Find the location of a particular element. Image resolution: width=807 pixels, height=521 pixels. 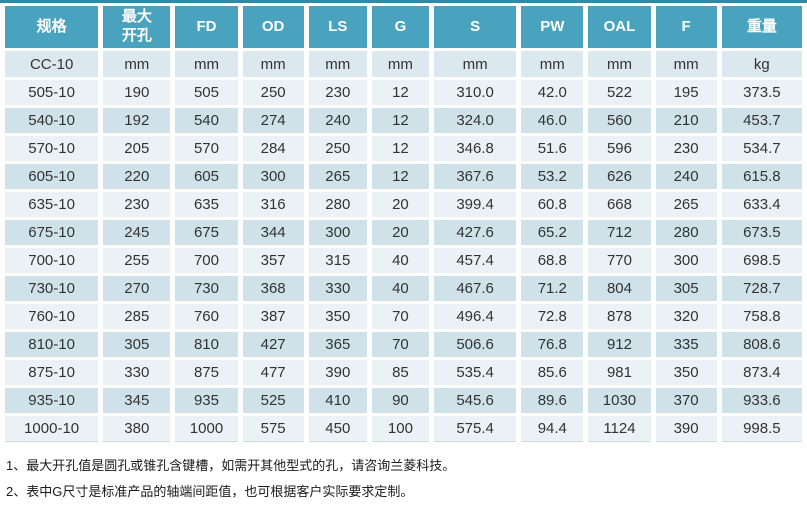

cell-f: 335 is located at coordinates (686, 344).